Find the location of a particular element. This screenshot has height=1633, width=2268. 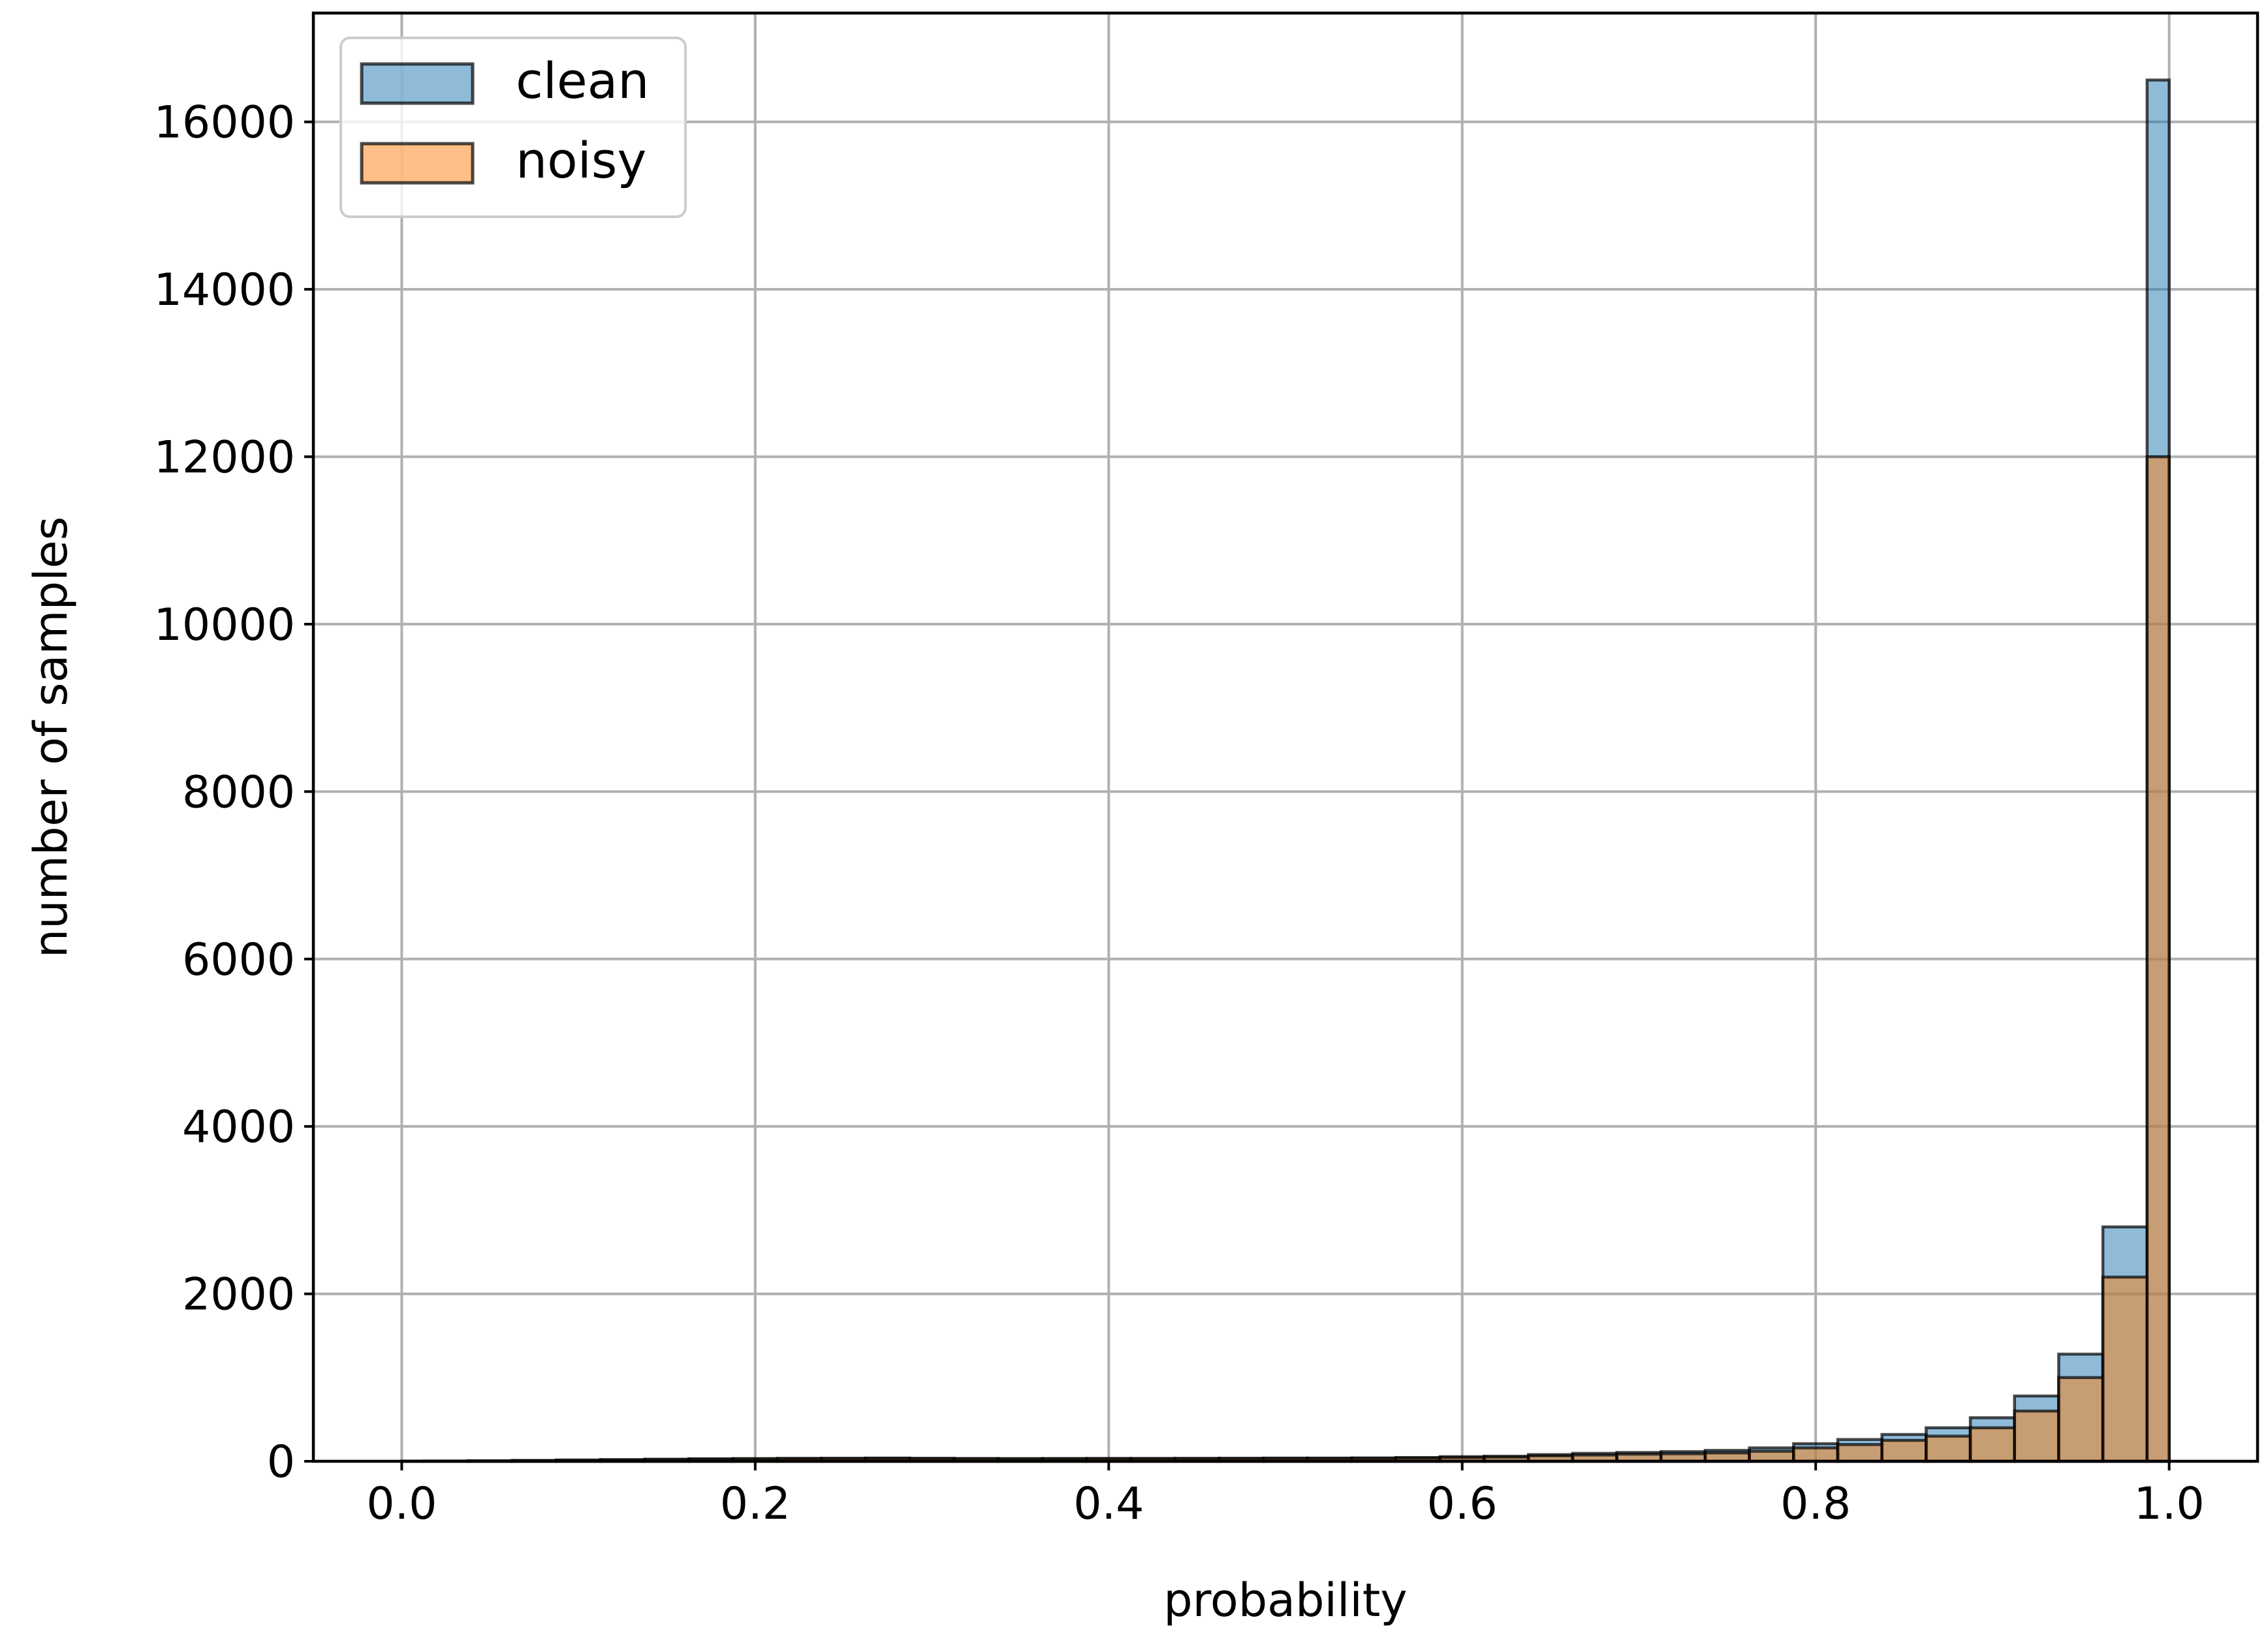

y-tick-label: 12000 is located at coordinates (224, 458).